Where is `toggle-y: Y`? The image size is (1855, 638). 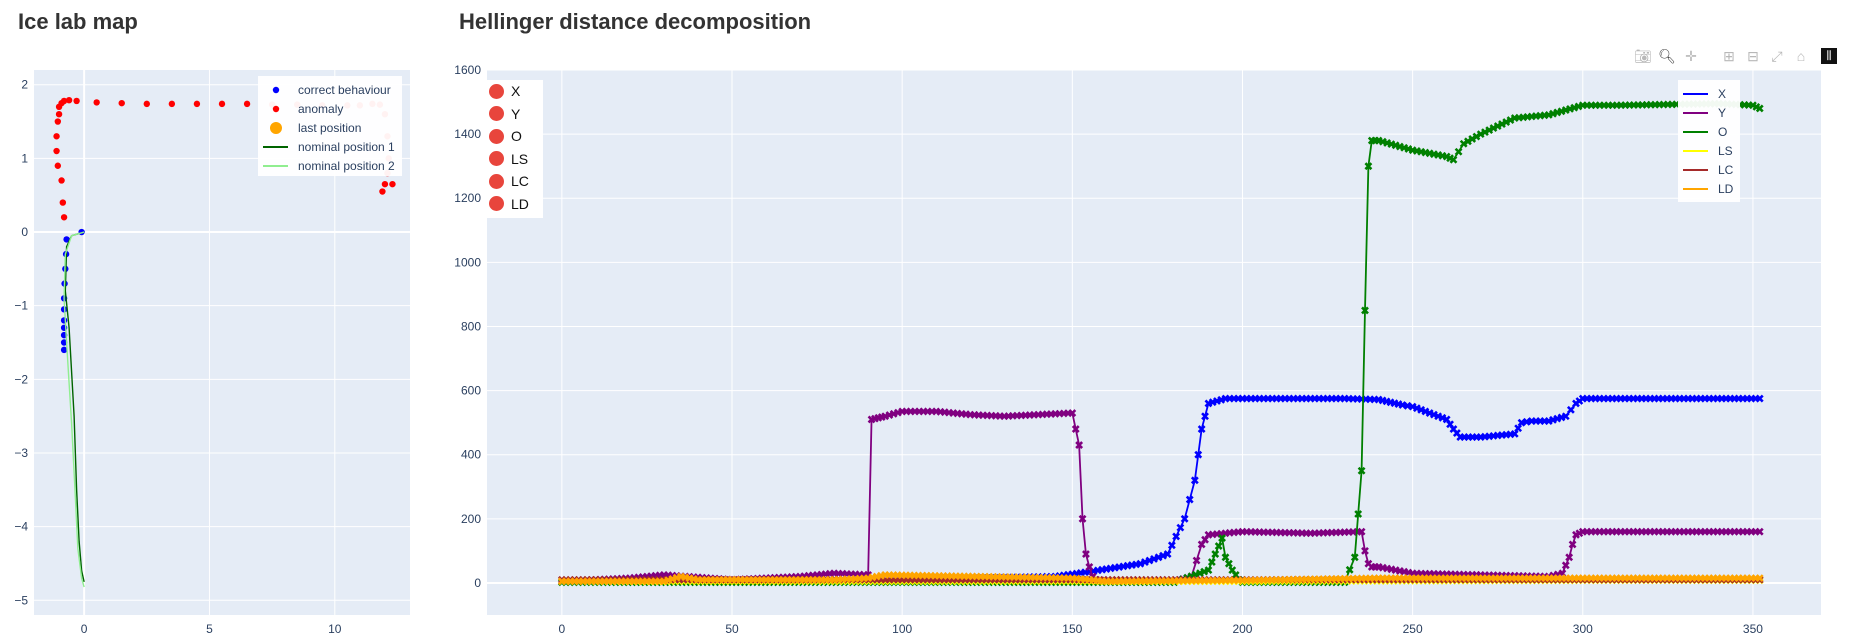
toggle-y: Y is located at coordinates (512, 114).